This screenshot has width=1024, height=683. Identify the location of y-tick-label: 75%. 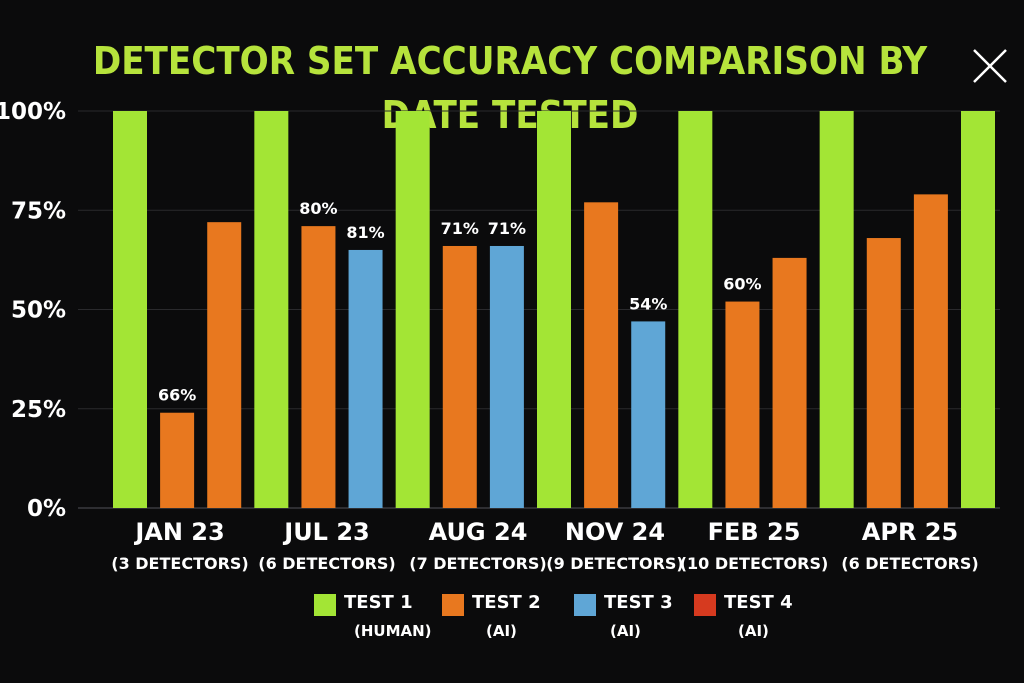
(38, 211).